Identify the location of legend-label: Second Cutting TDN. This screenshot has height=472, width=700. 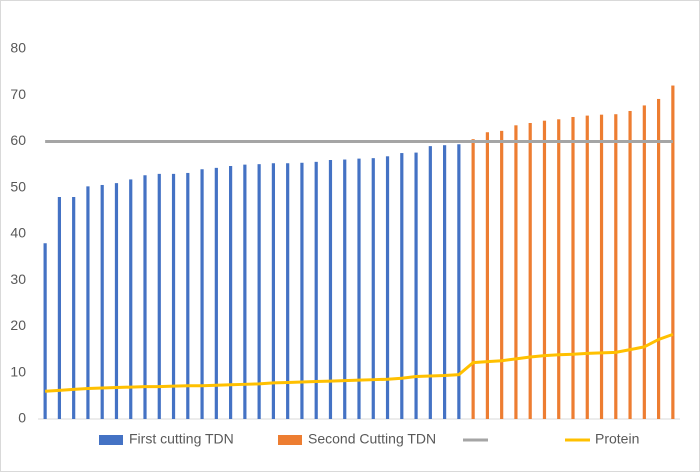
(372, 439).